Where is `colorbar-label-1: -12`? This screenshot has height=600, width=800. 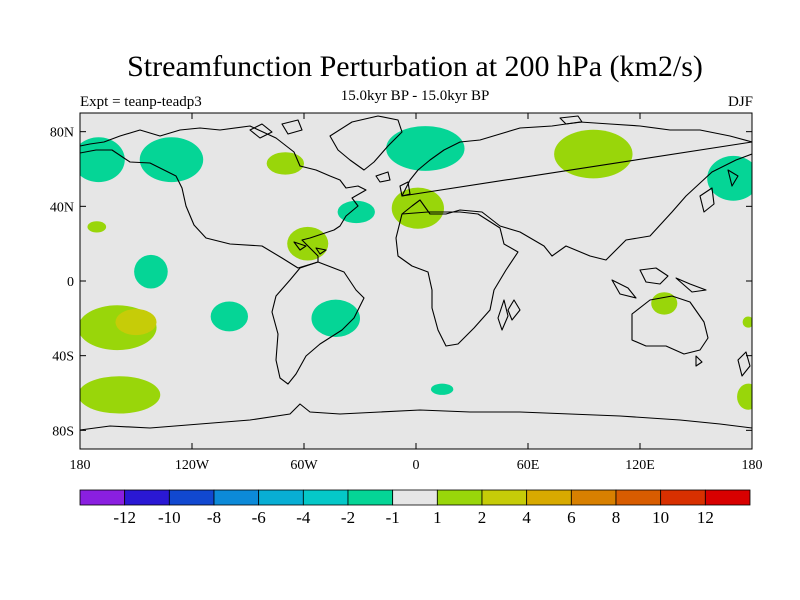 colorbar-label-1: -12 is located at coordinates (124, 517).